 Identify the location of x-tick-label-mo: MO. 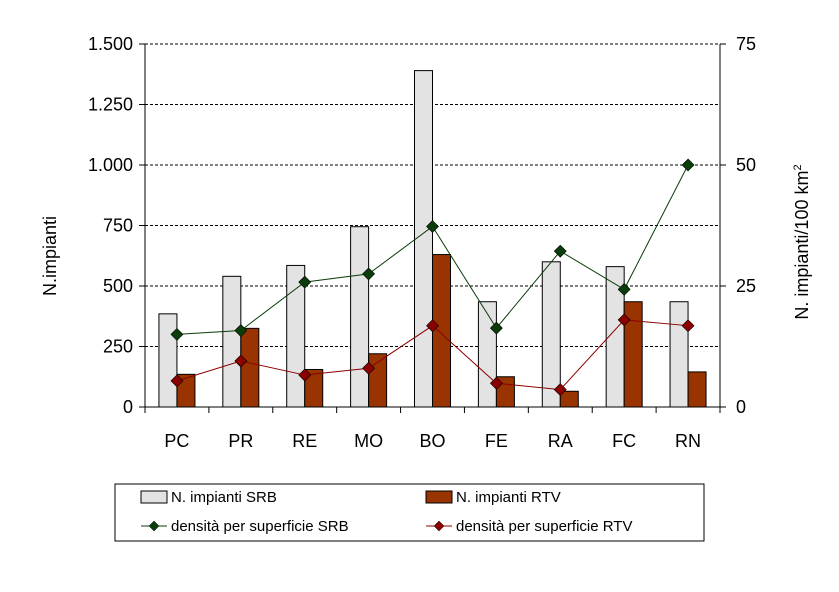
(368, 441).